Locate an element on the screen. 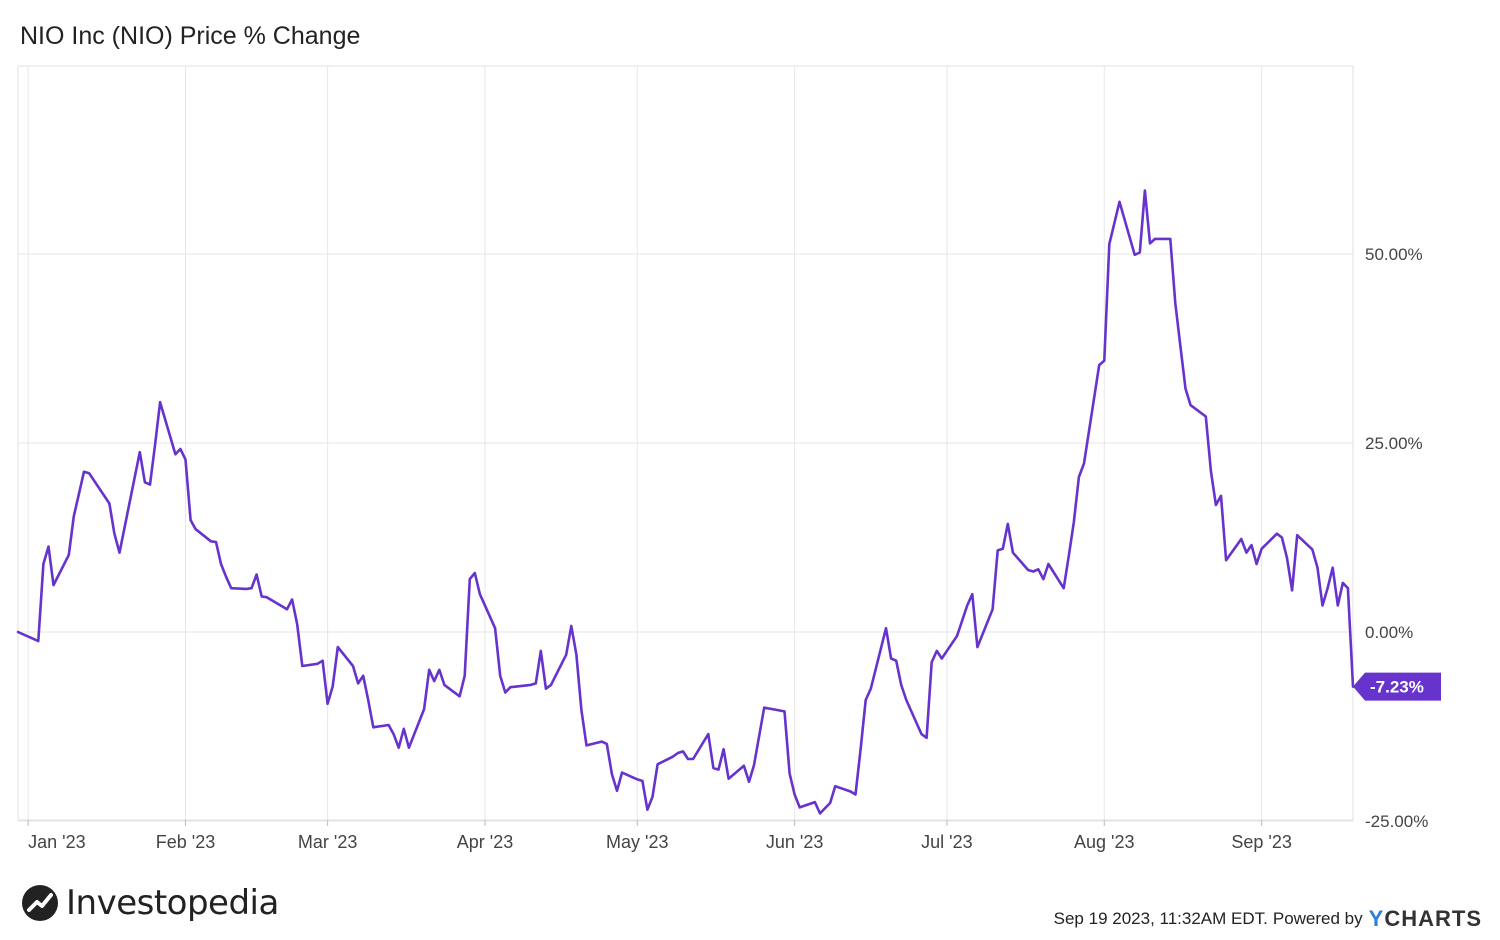  x-tick-label: Jul '23 is located at coordinates (946, 842).